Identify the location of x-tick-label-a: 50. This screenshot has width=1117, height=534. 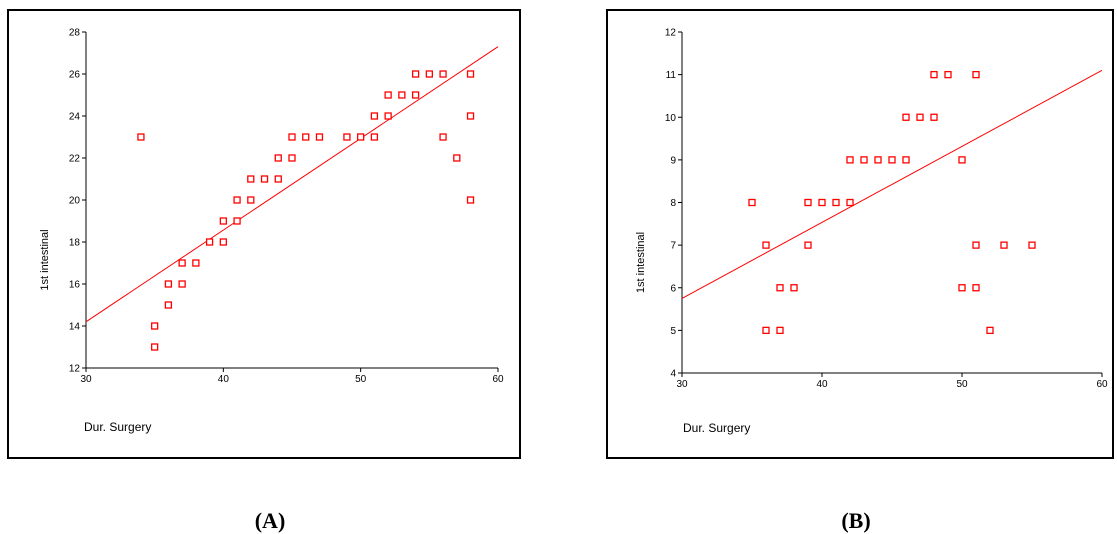
(361, 379).